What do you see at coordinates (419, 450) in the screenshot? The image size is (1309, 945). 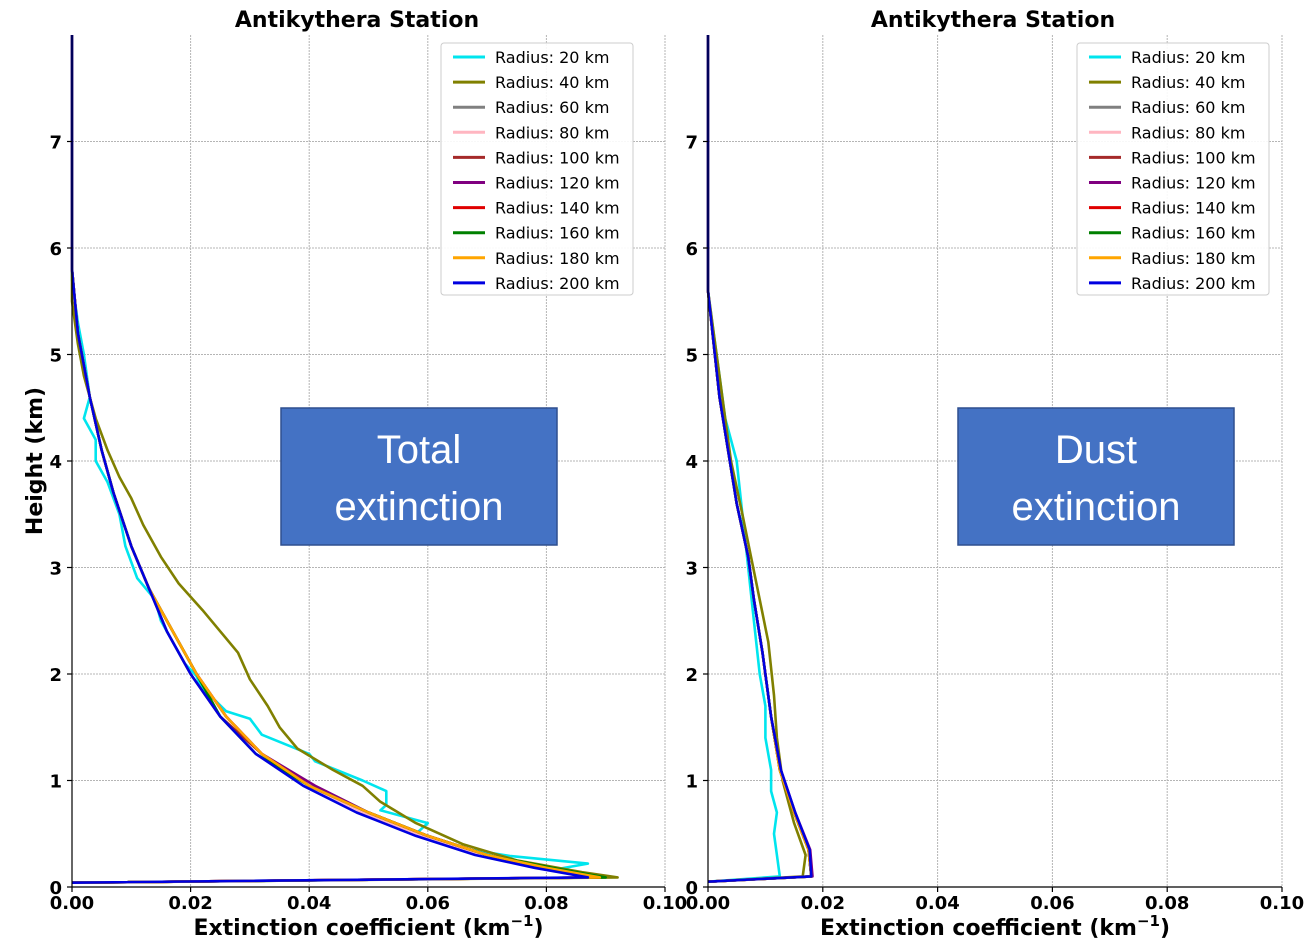 I see `annotation-text: Total` at bounding box center [419, 450].